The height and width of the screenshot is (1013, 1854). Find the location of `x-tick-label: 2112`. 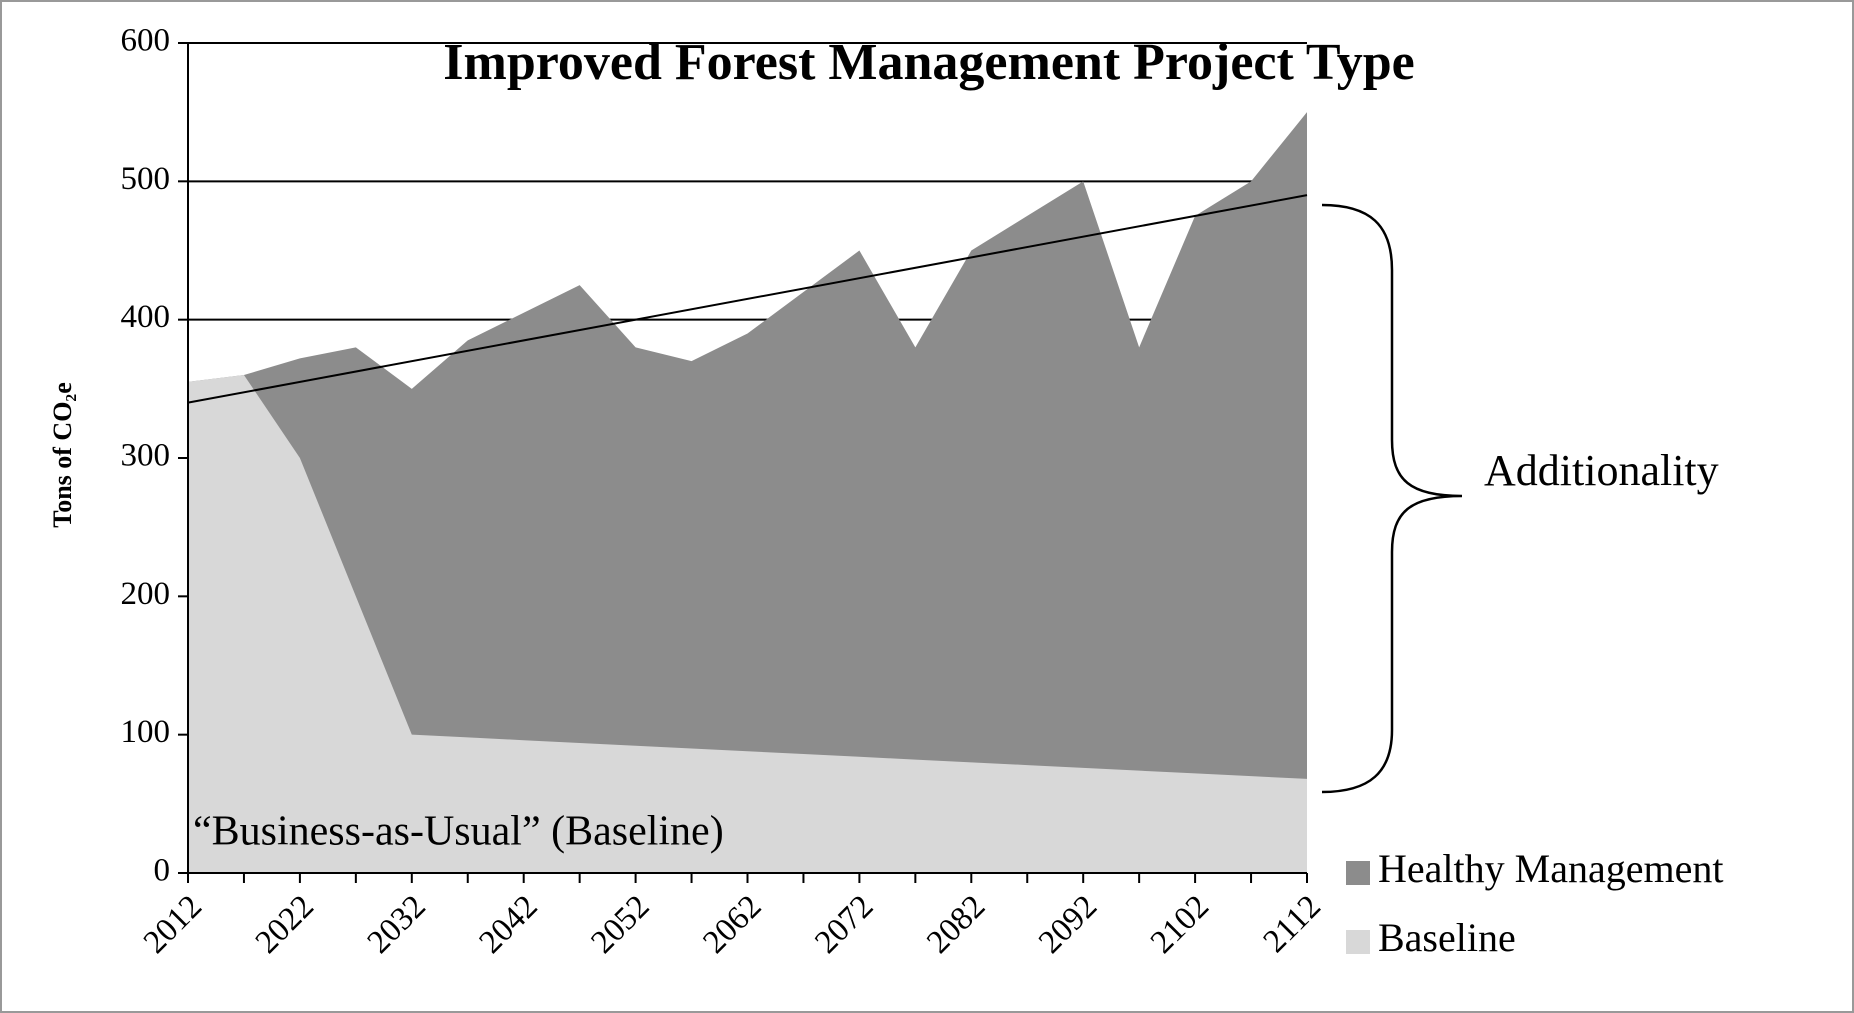

x-tick-label: 2112 is located at coordinates (1292, 924).